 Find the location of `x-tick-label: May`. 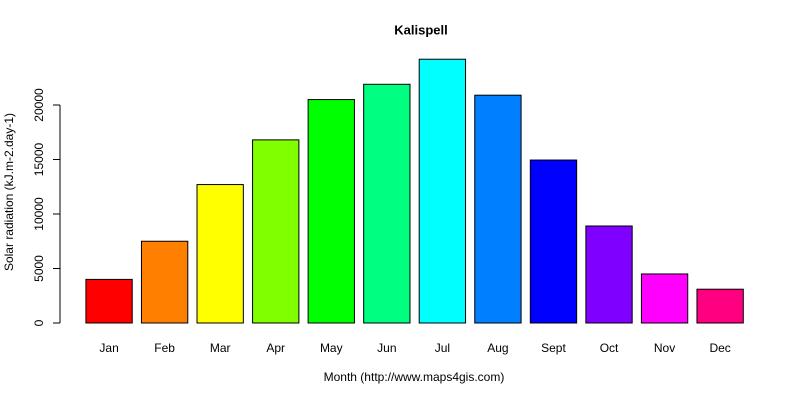

x-tick-label: May is located at coordinates (331, 348).